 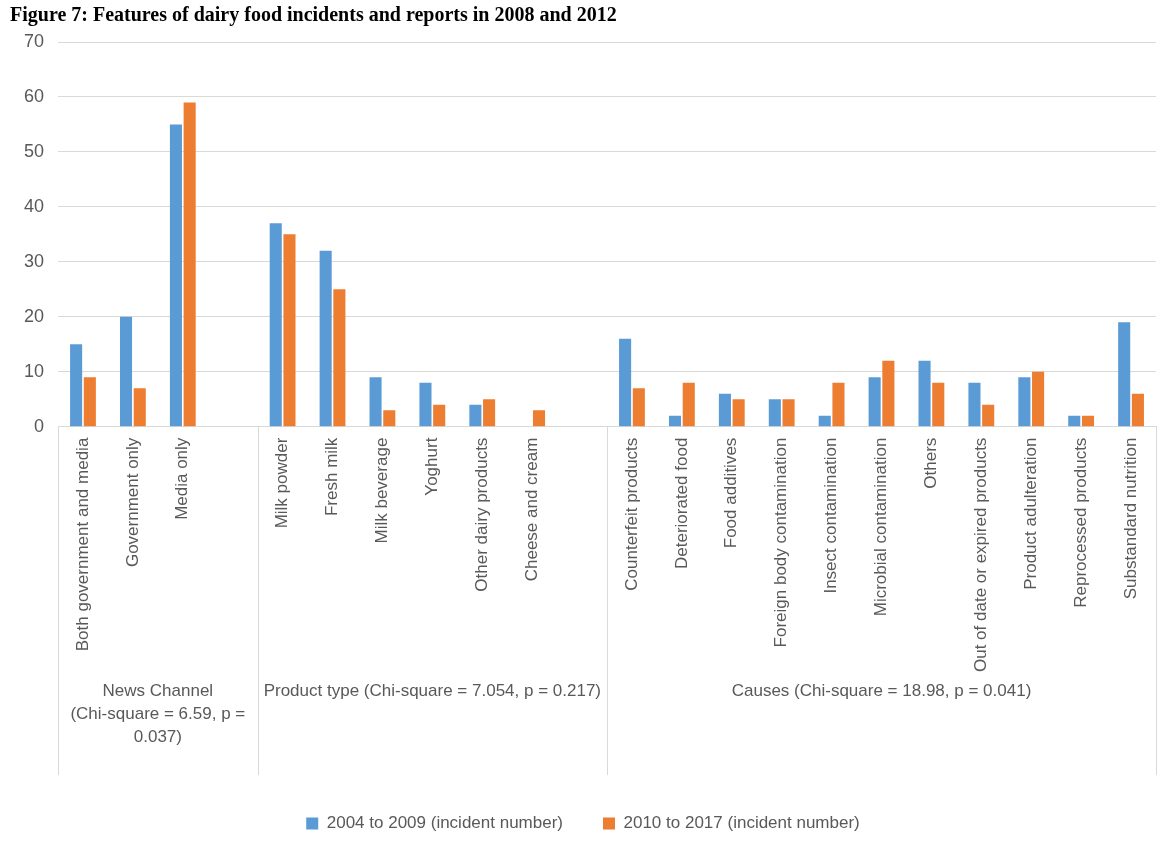 I want to click on x-tick-label: Food additives, so click(x=731, y=493).